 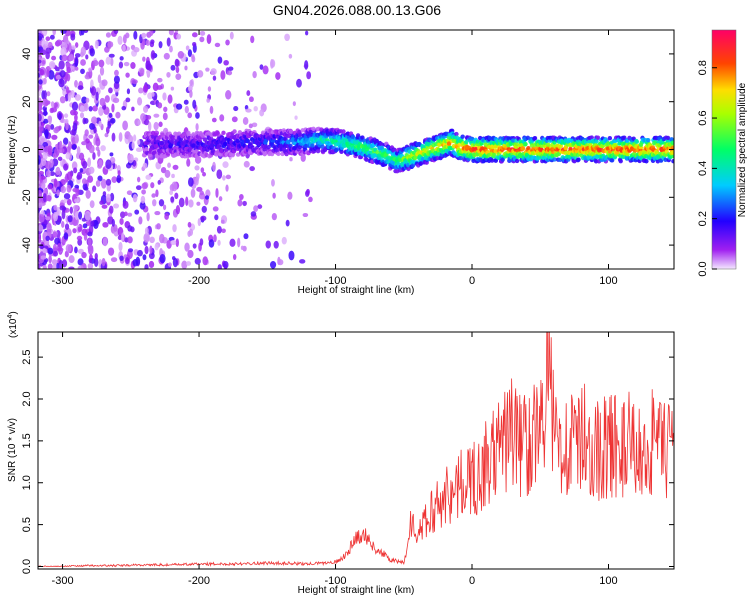 I want to click on snr-x-tick-label: -300, so click(x=63, y=581).